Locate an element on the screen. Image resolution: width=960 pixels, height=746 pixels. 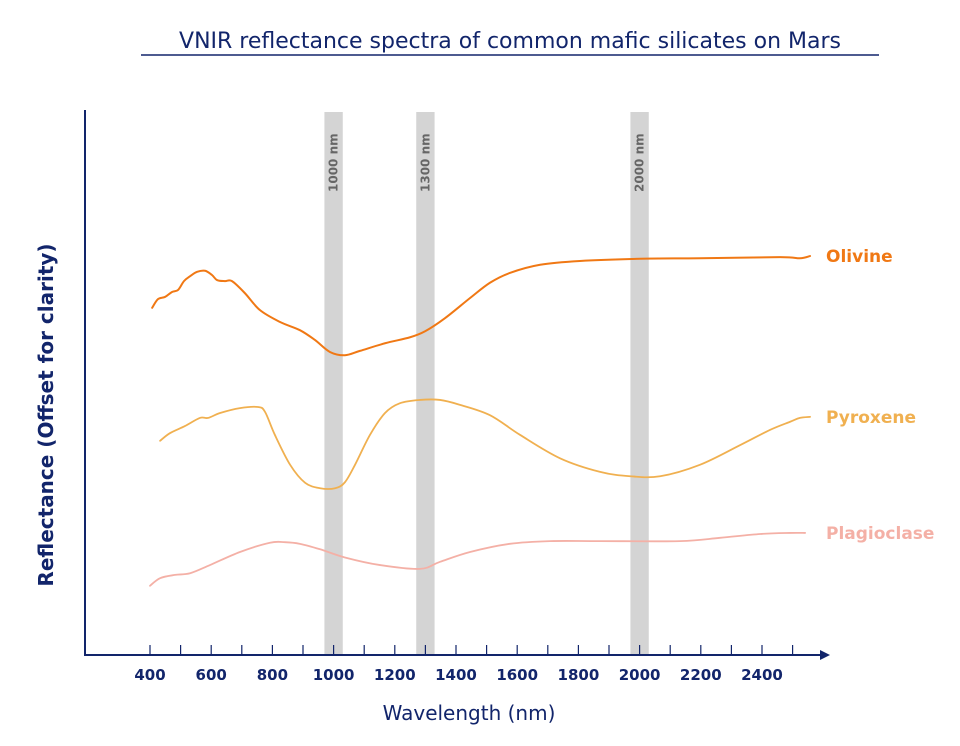
x-axis-arrow-icon is located at coordinates (825, 655).